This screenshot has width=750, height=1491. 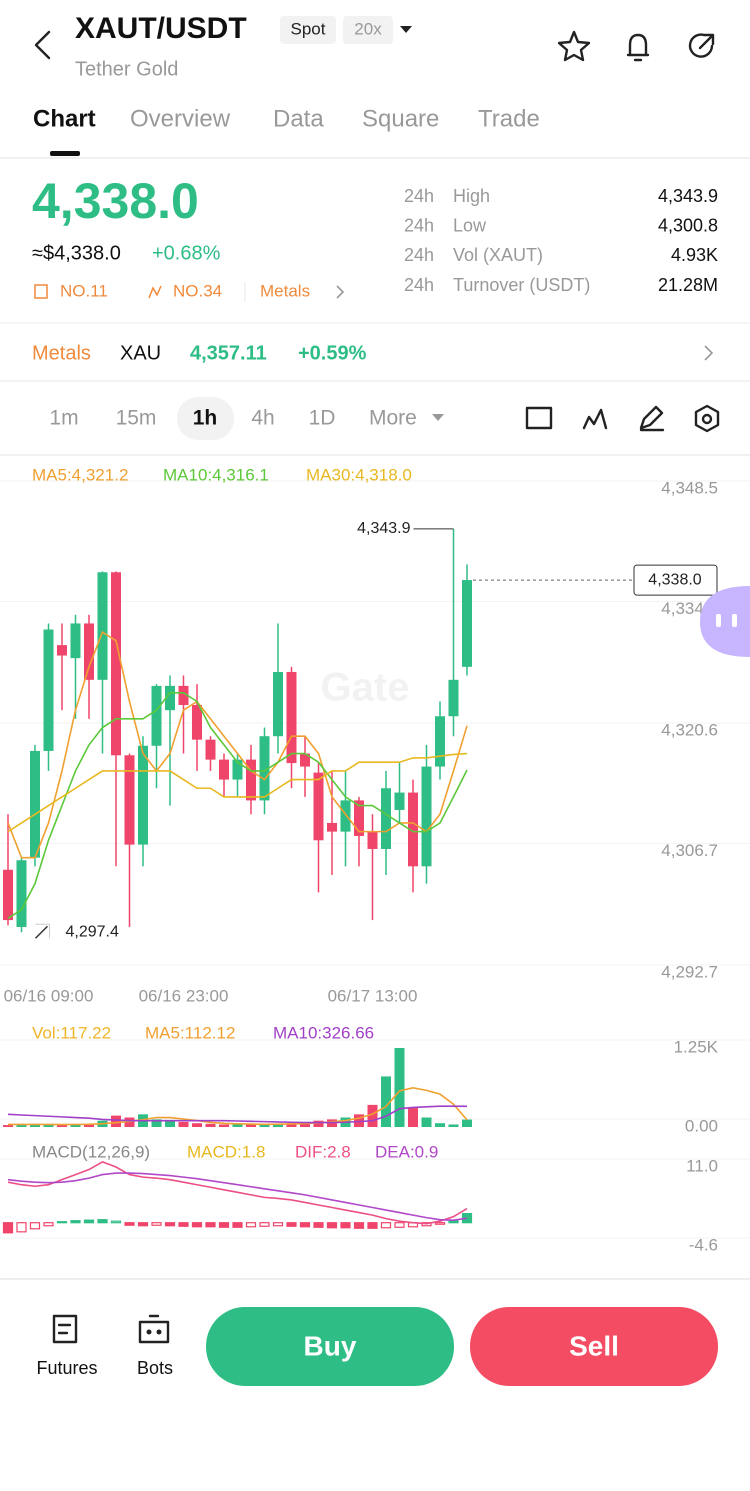 I want to click on buy-button, so click(x=330, y=1346).